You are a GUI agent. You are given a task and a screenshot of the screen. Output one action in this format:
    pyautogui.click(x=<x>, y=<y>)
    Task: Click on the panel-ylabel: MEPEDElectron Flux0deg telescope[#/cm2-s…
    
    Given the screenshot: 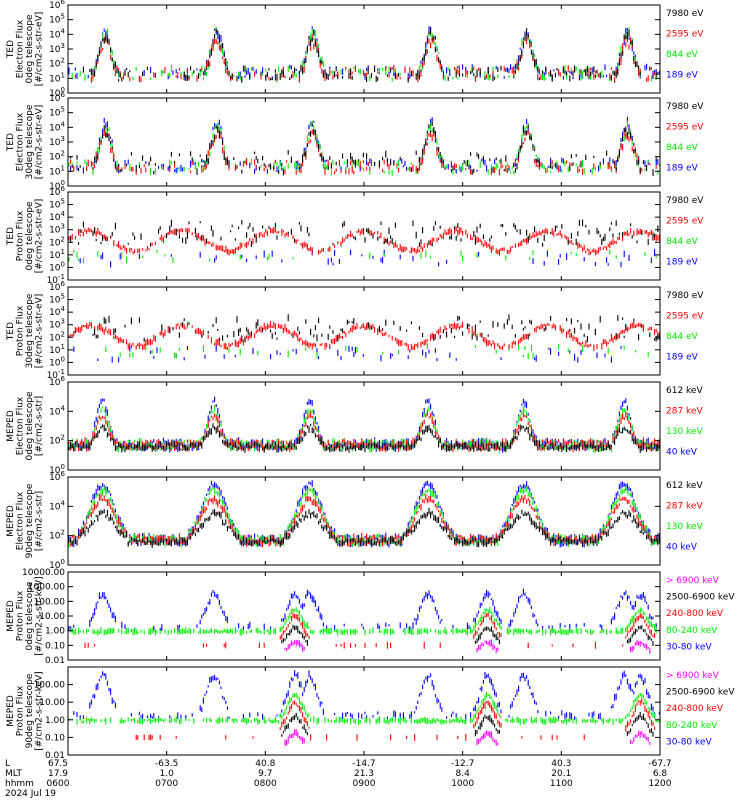 What is the action you would take?
    pyautogui.click(x=25, y=426)
    